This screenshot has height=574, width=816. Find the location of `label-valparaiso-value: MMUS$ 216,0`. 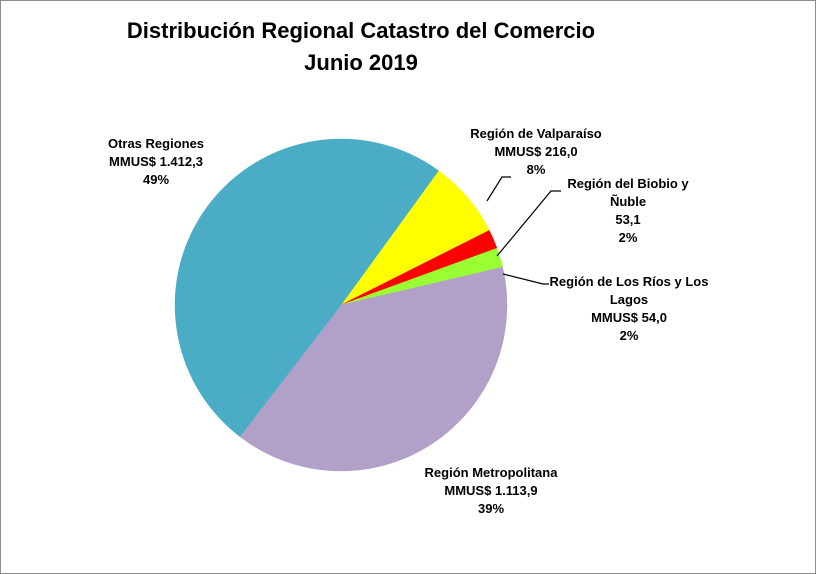

label-valparaiso-value: MMUS$ 216,0 is located at coordinates (536, 151).